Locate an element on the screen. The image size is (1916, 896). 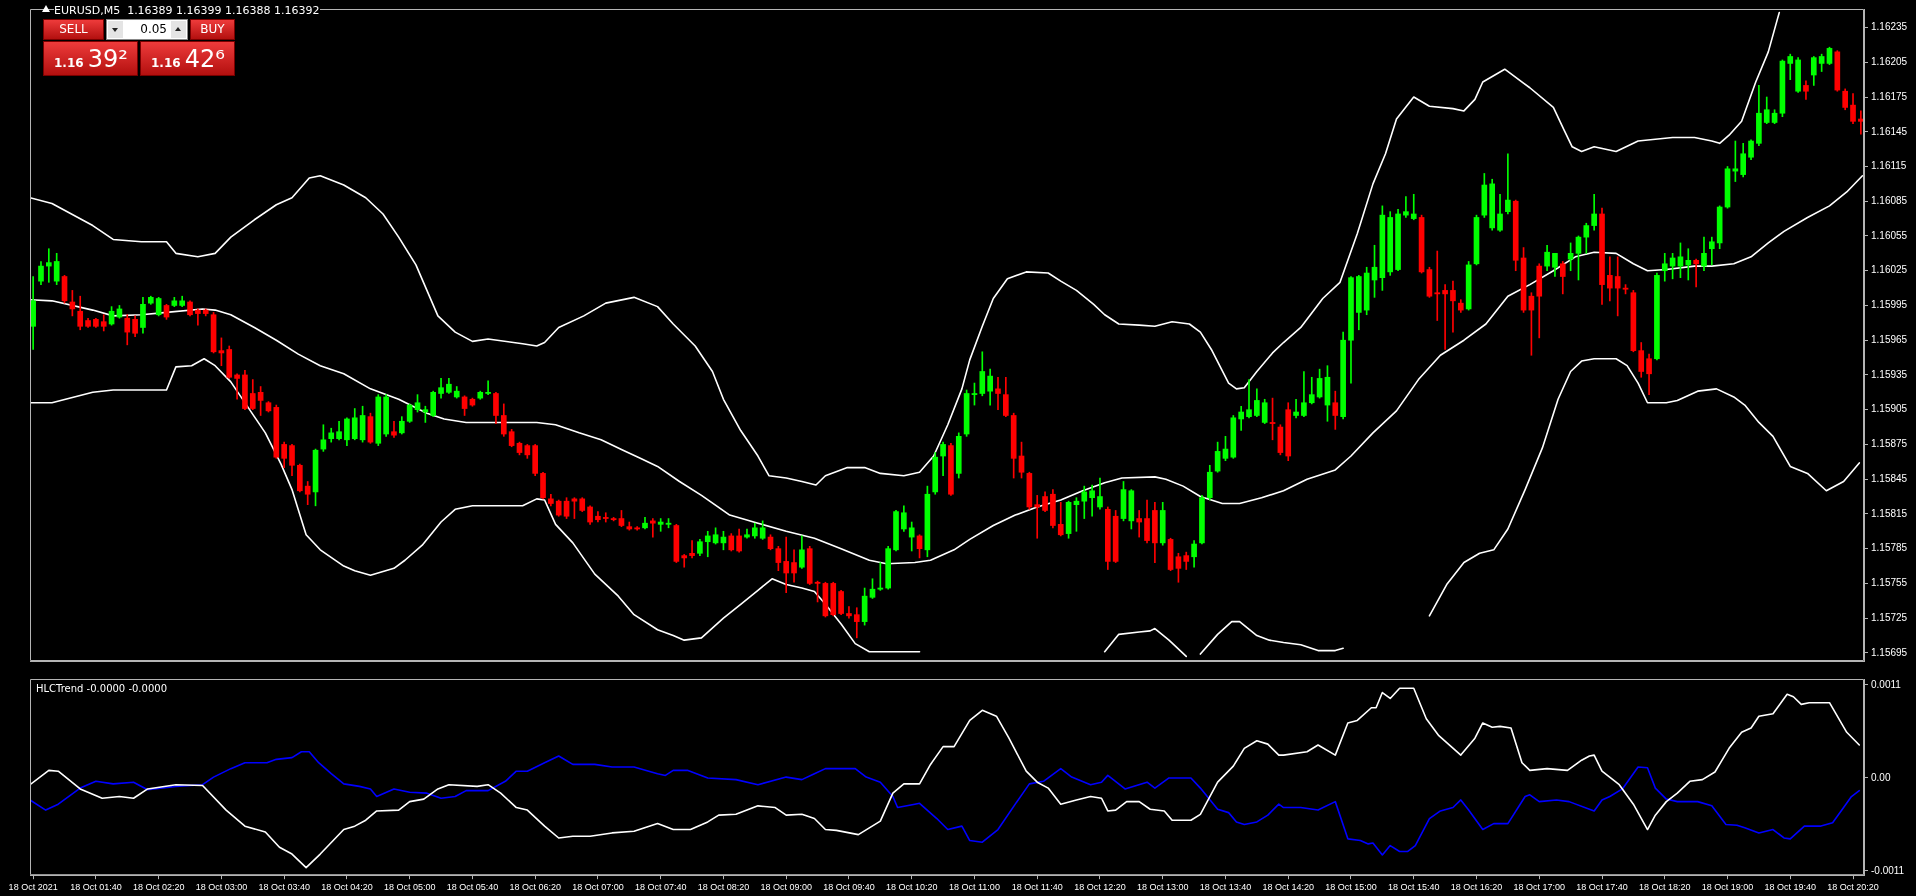
x-tick-label: 18 Oct 09:00 is located at coordinates (786, 887).